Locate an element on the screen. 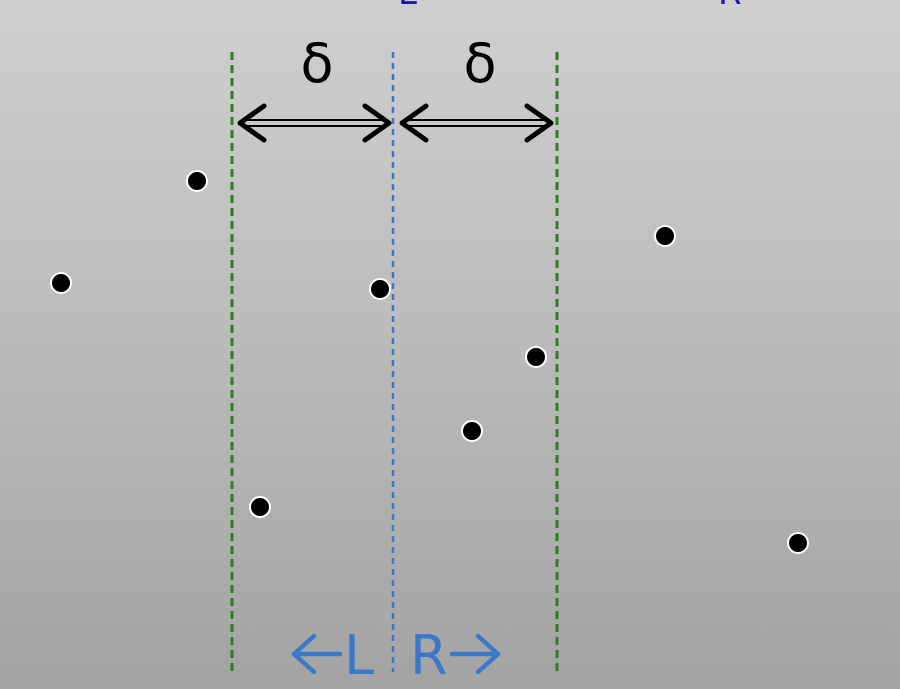  left-region-arrow-icon is located at coordinates (317, 654).